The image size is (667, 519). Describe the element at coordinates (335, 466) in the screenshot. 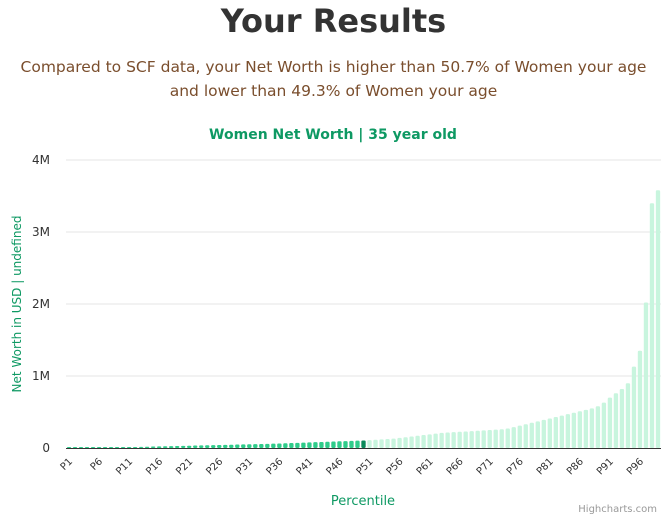

I see `x-tick-label: P46` at that location.